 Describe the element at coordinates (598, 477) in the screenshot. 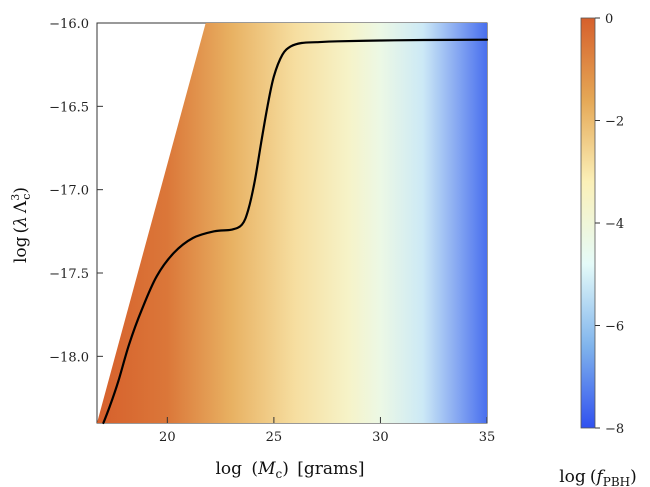

I see `colorbar-label: log (fPBH)` at that location.